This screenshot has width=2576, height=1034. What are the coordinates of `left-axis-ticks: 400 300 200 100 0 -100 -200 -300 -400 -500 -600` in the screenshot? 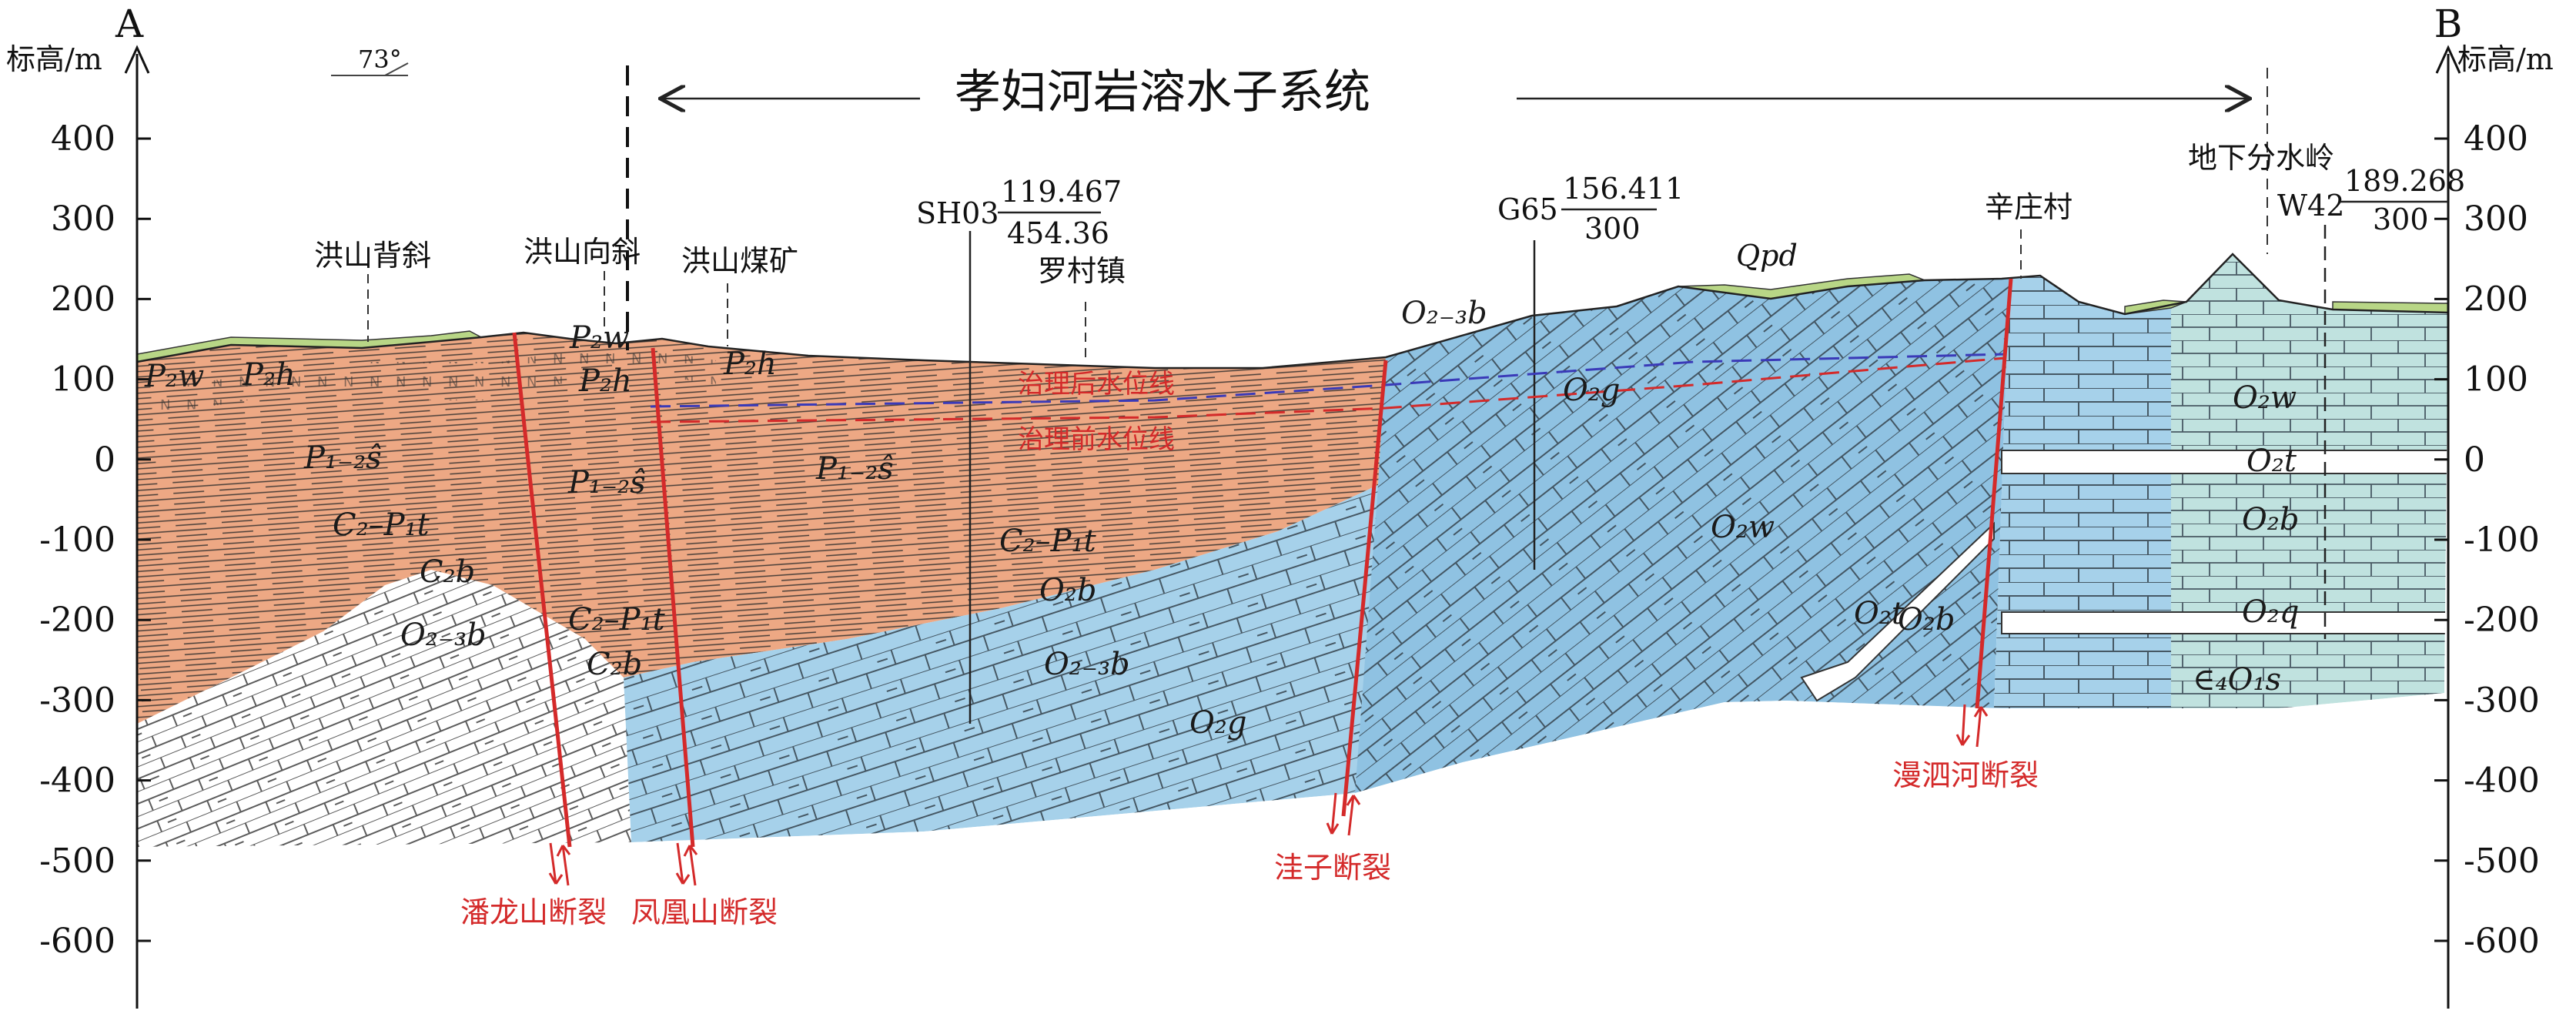 It's located at (95, 540).